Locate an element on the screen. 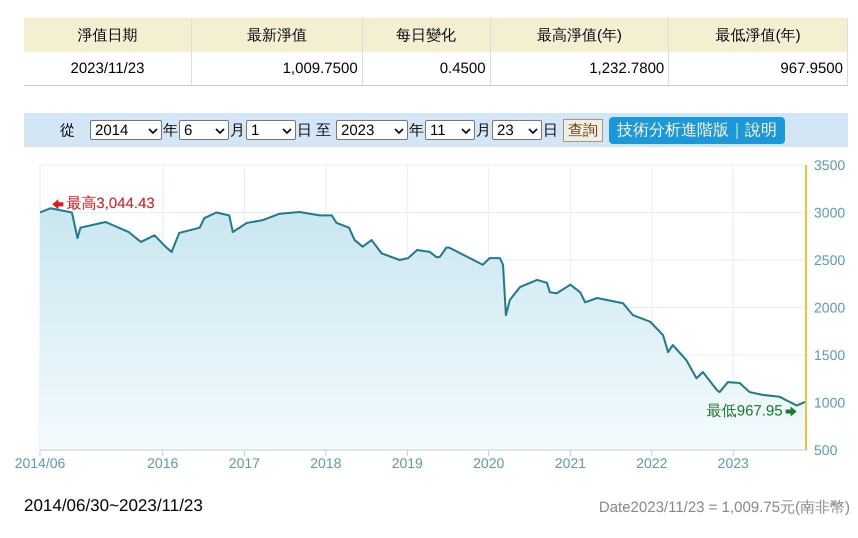  text: 2014 is located at coordinates (126, 130).